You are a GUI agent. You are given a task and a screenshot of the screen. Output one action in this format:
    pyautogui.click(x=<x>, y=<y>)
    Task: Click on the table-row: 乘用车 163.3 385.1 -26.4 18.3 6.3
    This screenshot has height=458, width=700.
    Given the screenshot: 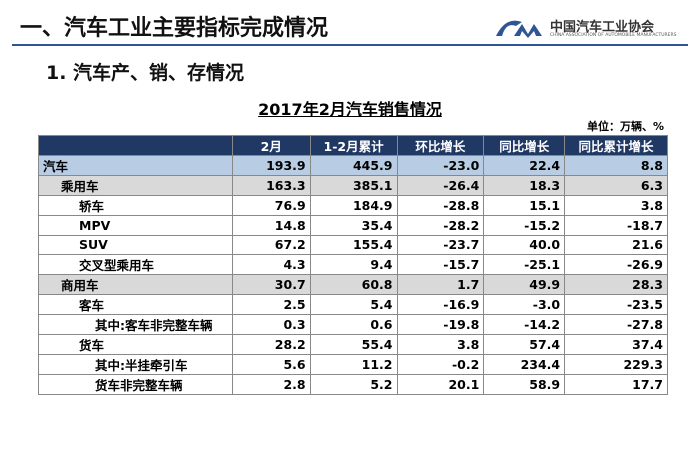 What is the action you would take?
    pyautogui.click(x=353, y=185)
    